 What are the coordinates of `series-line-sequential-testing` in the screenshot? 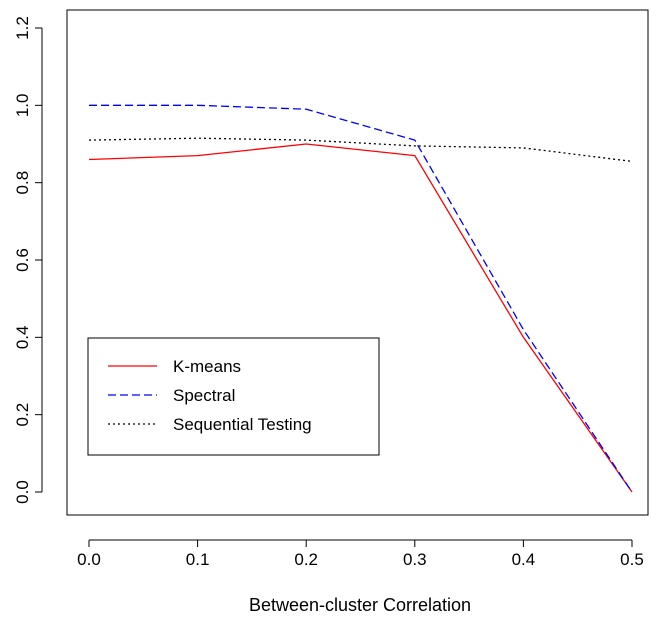 It's located at (360, 150).